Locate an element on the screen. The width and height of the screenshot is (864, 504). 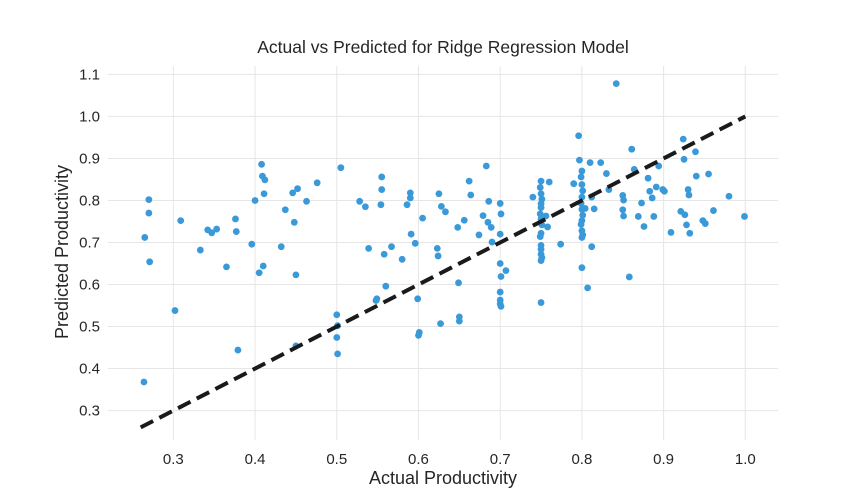
x-tick-label: 0.4 is located at coordinates (255, 459).